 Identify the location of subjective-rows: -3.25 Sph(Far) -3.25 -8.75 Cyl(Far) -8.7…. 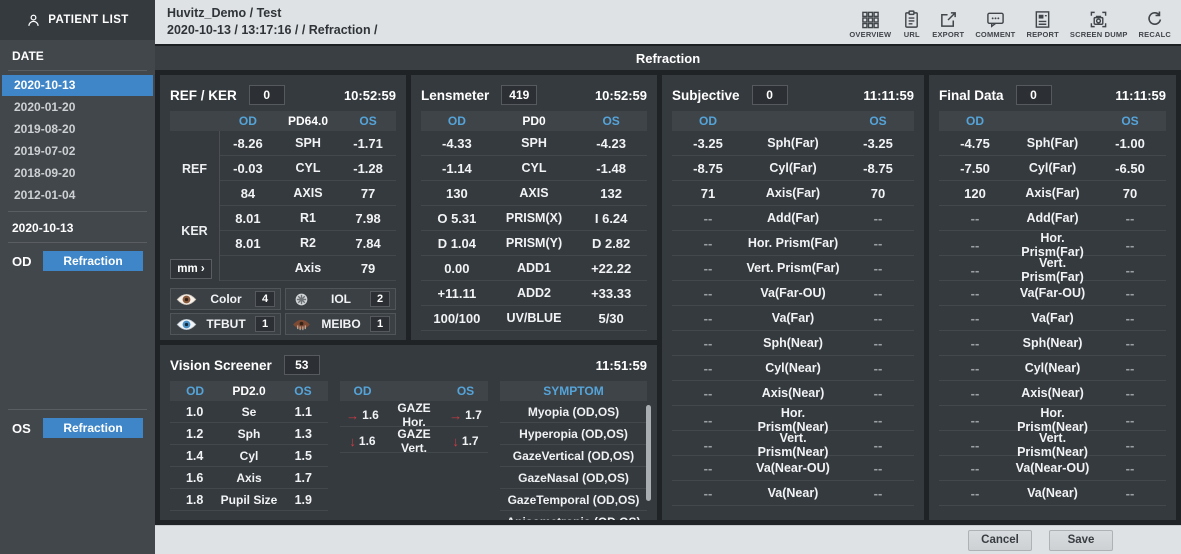
(793, 318).